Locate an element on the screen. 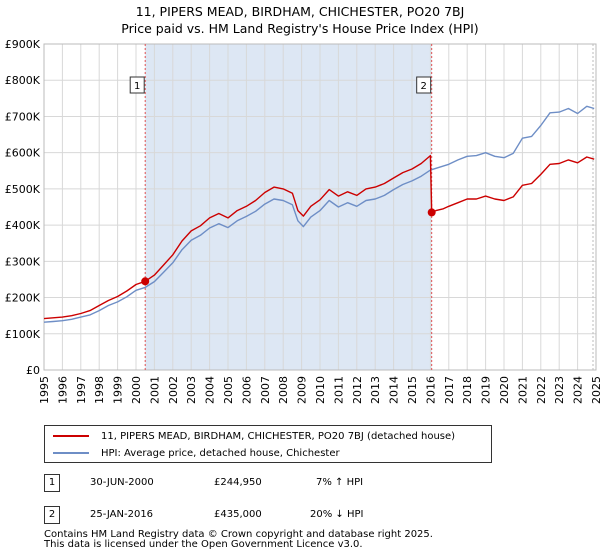 The width and height of the screenshot is (600, 560). x-tick-label: 2018 is located at coordinates (467, 390).